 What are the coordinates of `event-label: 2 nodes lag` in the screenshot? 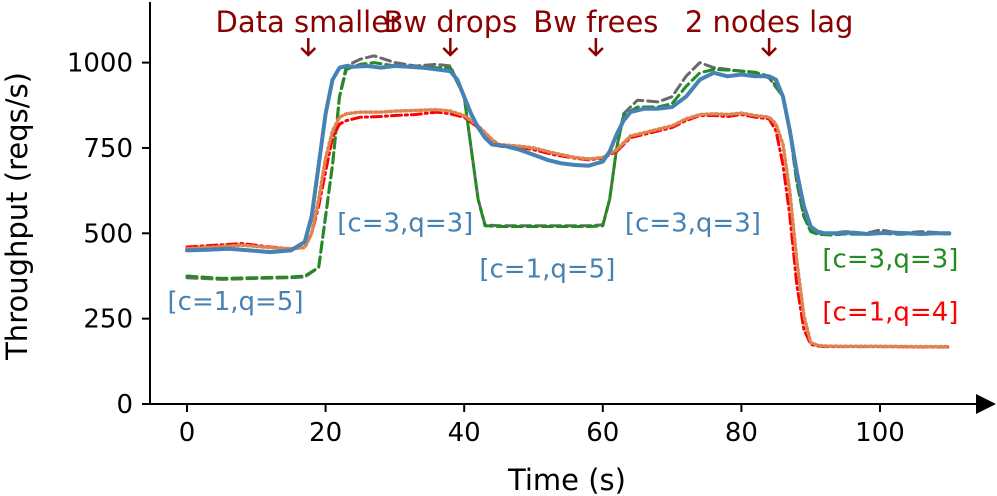 It's located at (769, 22).